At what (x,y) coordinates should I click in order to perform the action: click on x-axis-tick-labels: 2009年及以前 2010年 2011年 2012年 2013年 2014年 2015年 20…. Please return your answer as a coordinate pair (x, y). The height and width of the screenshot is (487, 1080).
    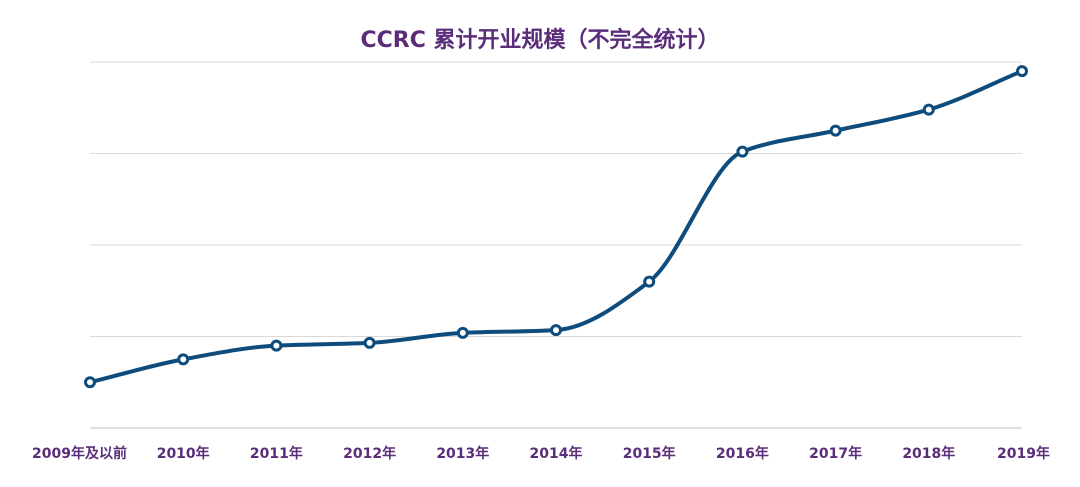
    Looking at the image, I should click on (541, 453).